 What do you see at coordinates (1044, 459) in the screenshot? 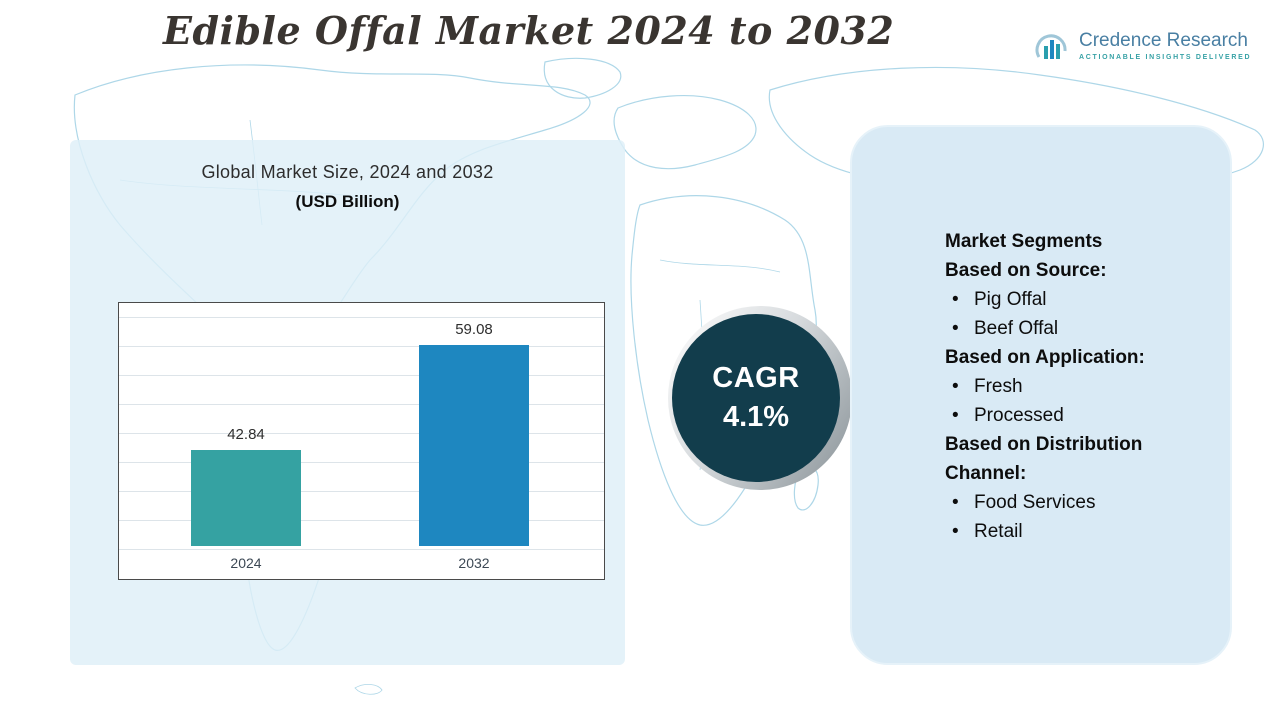
I see `segment-heading-distribution: Based on Distribution Channel:` at bounding box center [1044, 459].